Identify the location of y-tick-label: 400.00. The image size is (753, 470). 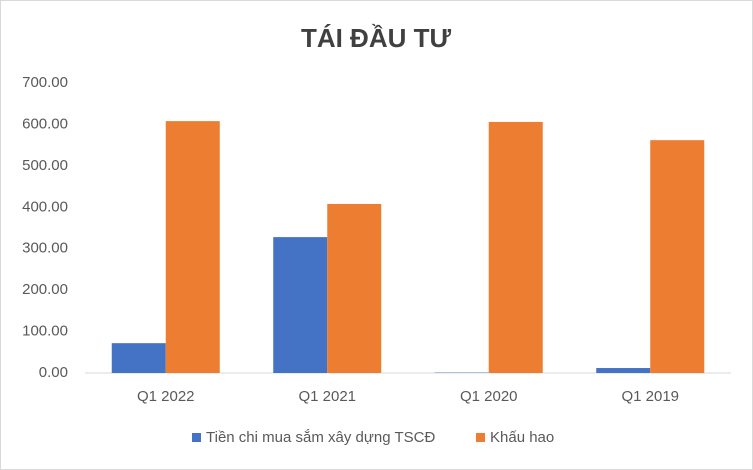
(45, 206).